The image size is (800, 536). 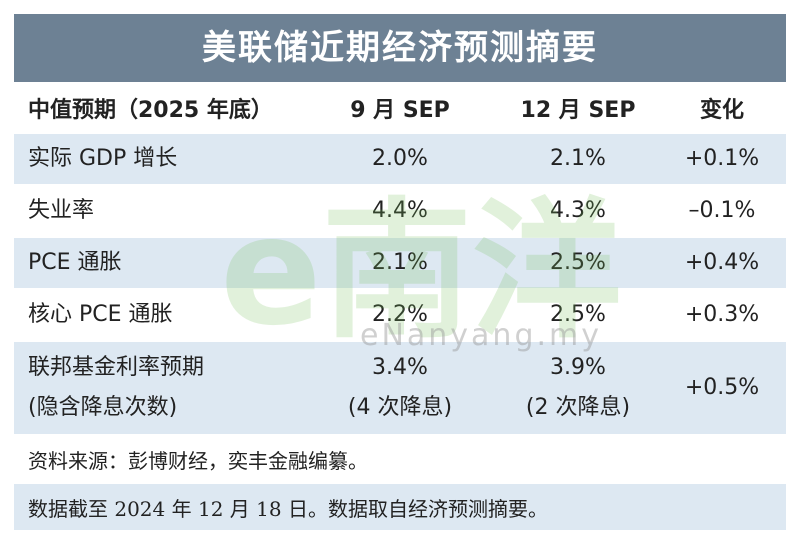 What do you see at coordinates (400, 48) in the screenshot?
I see `title: 美联储近期经济预测摘要` at bounding box center [400, 48].